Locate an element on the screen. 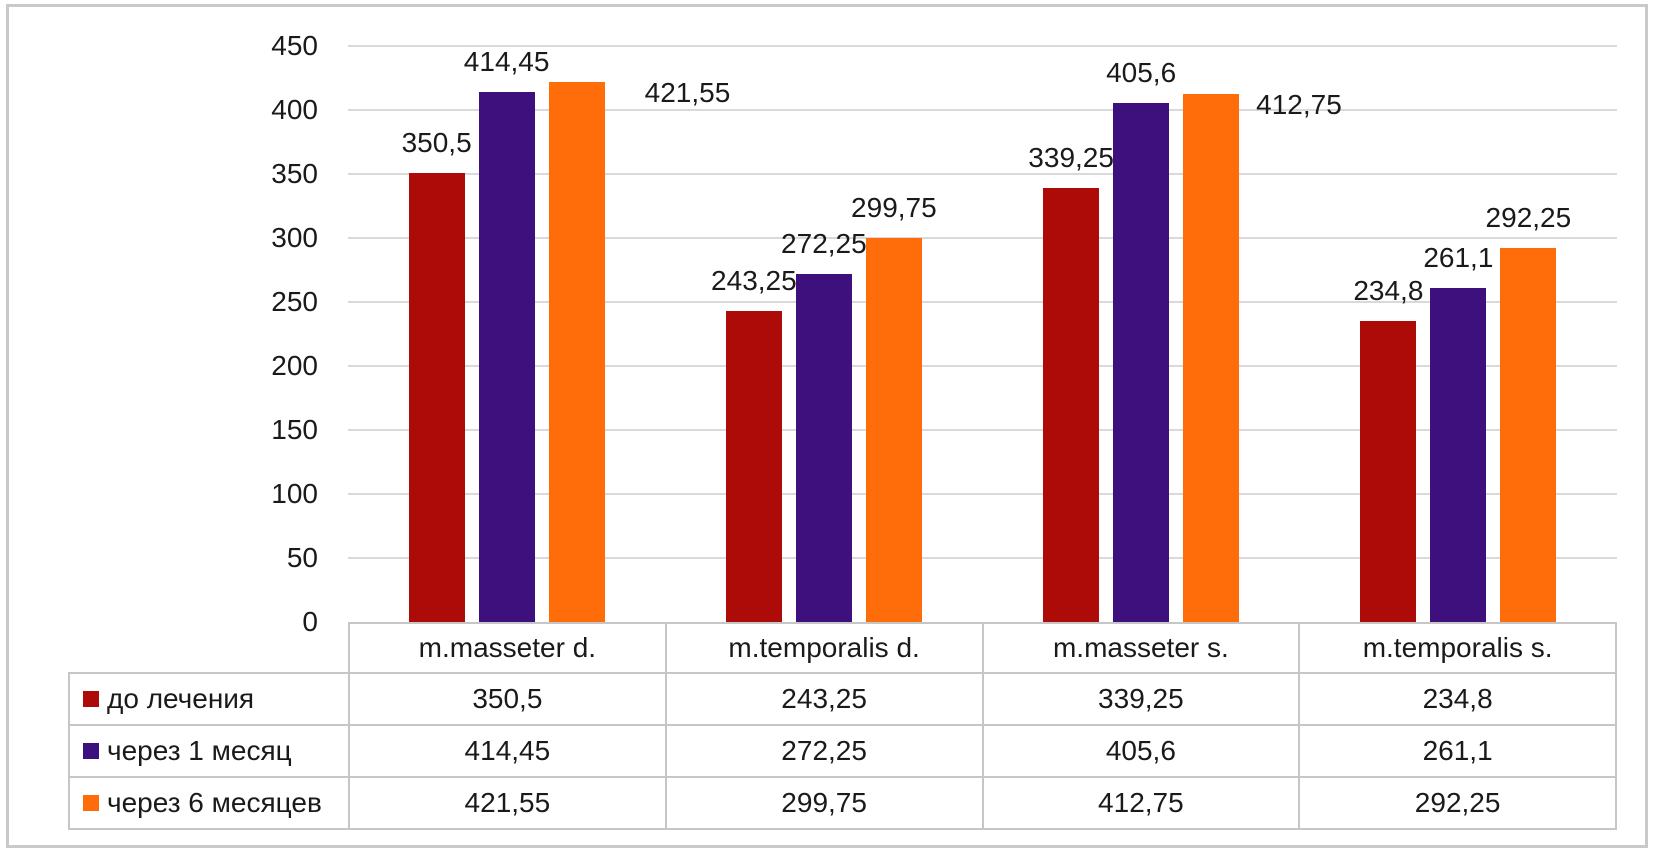 This screenshot has height=859, width=1660. bar-label-series1-cat0: 414,45 is located at coordinates (506, 61).